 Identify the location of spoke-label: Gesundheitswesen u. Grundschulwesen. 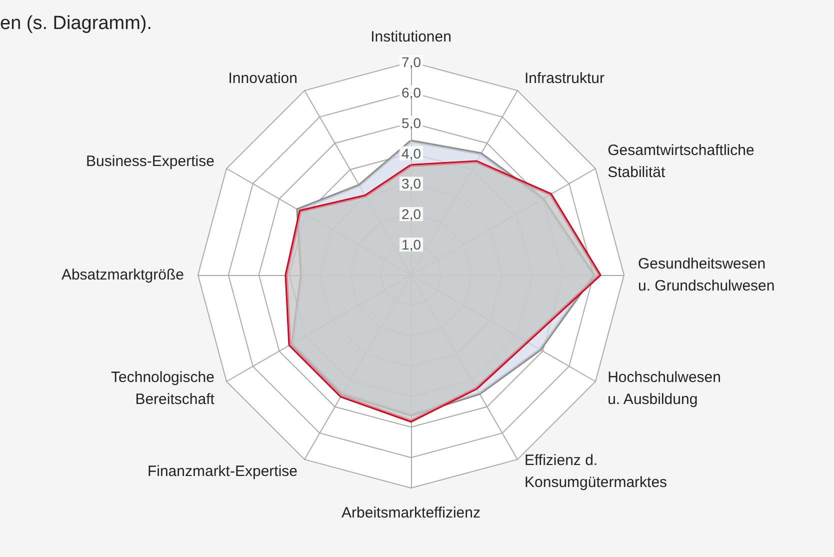
(706, 275).